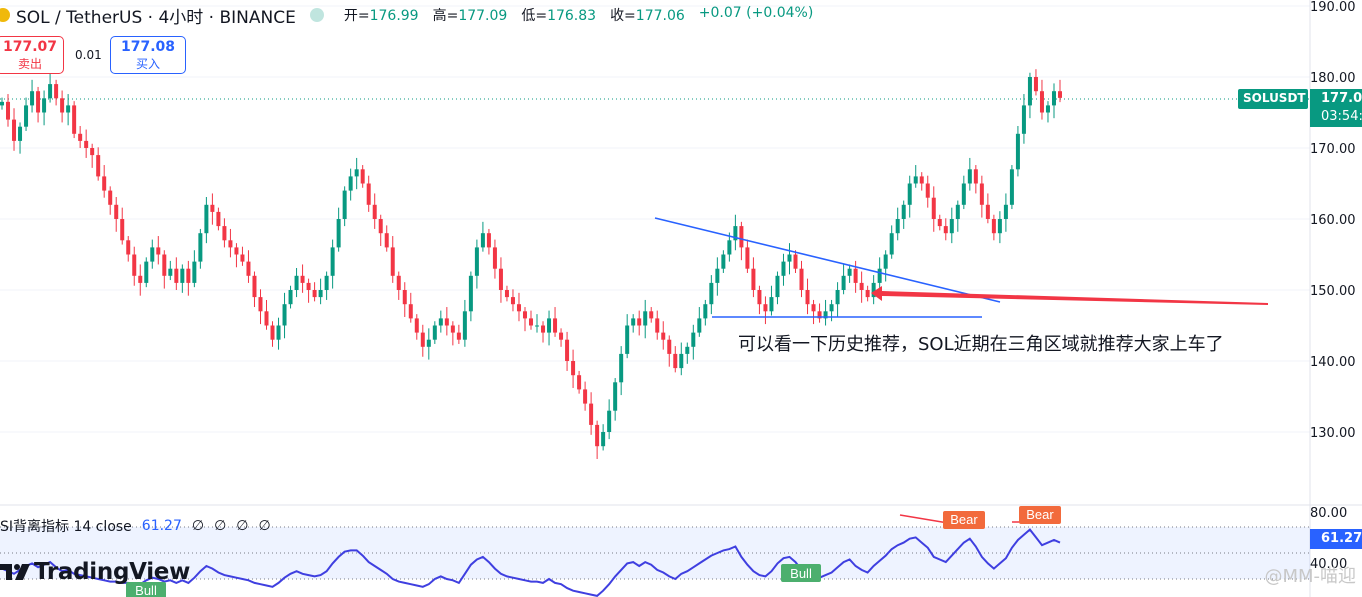 The width and height of the screenshot is (1362, 597). What do you see at coordinates (5, 15) in the screenshot?
I see `sol-logo-icon` at bounding box center [5, 15].